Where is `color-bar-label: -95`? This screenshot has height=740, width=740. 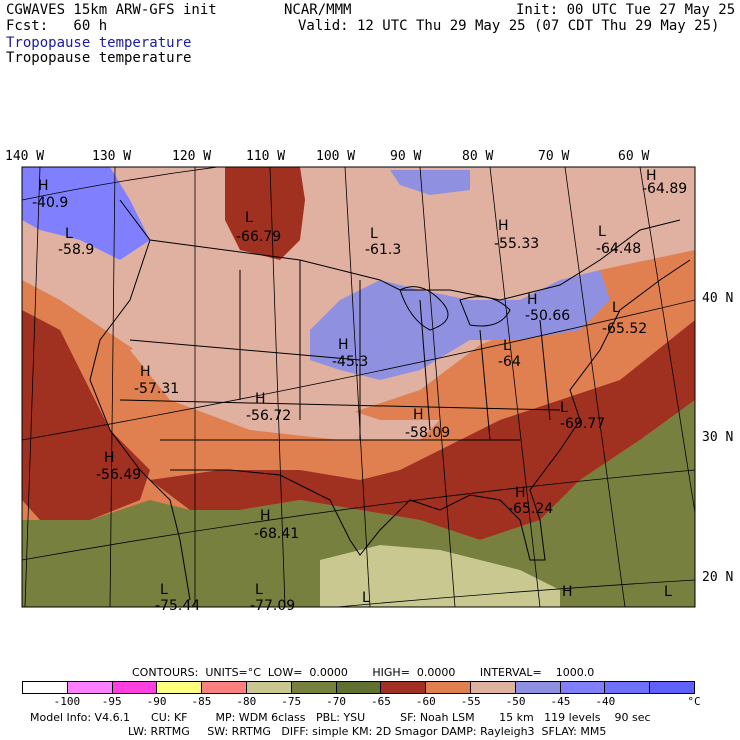
color-bar-label: -95 is located at coordinates (111, 701).